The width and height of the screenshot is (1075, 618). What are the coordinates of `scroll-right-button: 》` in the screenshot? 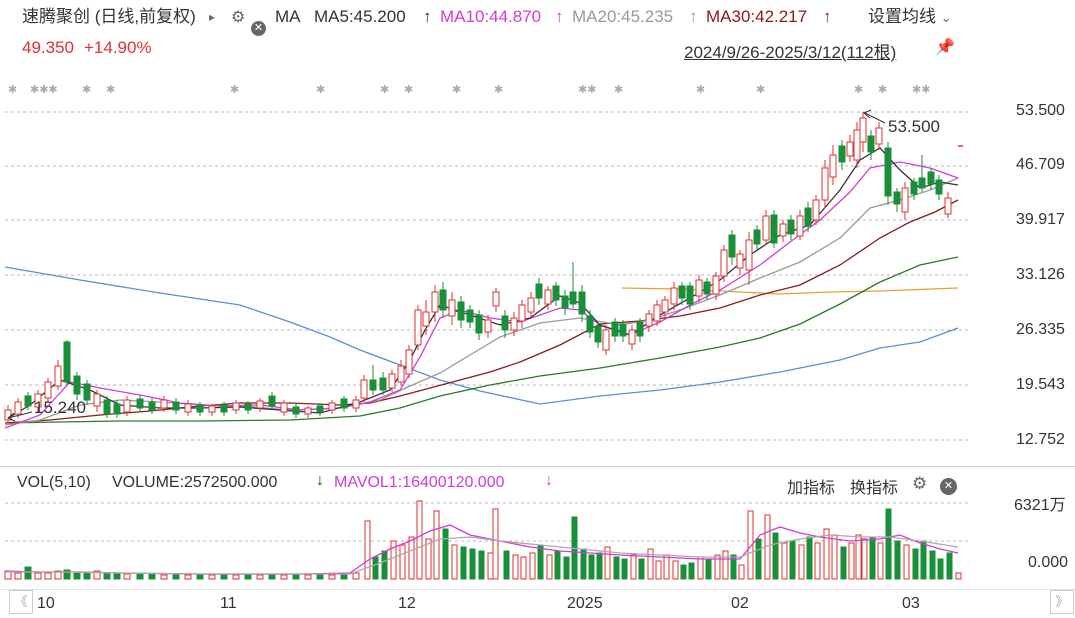 It's located at (1062, 602).